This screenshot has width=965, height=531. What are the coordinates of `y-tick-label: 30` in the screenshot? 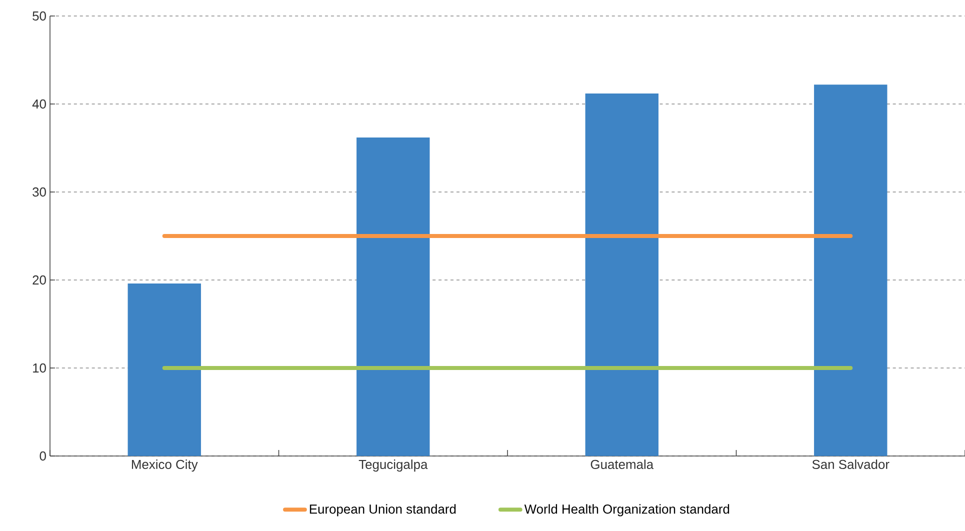 It's located at (39, 192).